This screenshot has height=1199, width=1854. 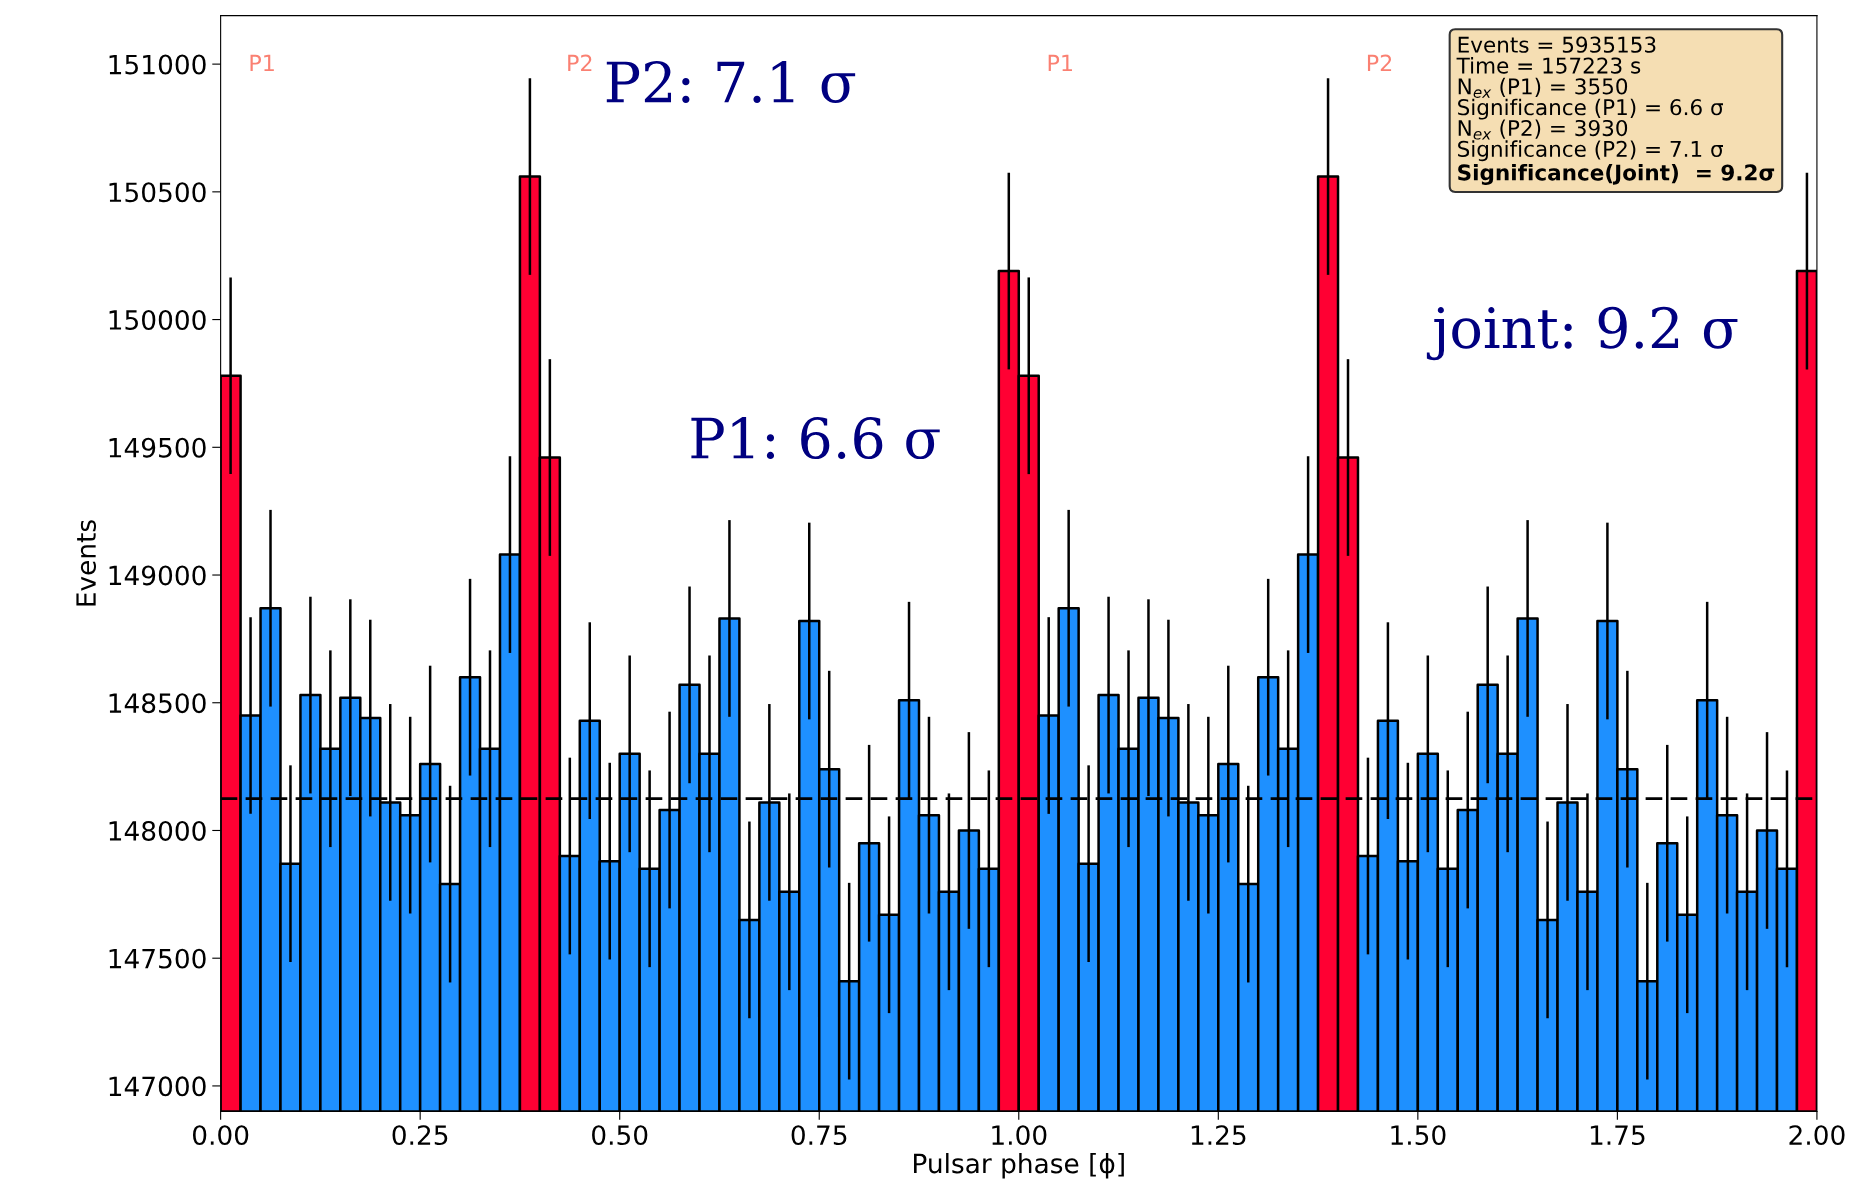 I want to click on y-tick-label: 149500, so click(x=157, y=447).